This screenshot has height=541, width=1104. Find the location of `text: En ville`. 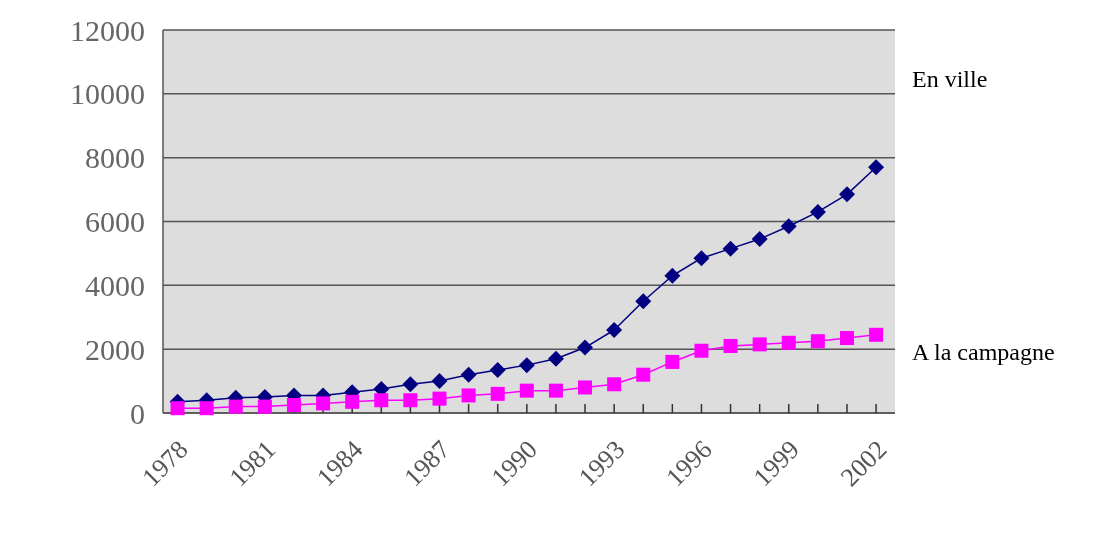

text: En ville is located at coordinates (950, 79).